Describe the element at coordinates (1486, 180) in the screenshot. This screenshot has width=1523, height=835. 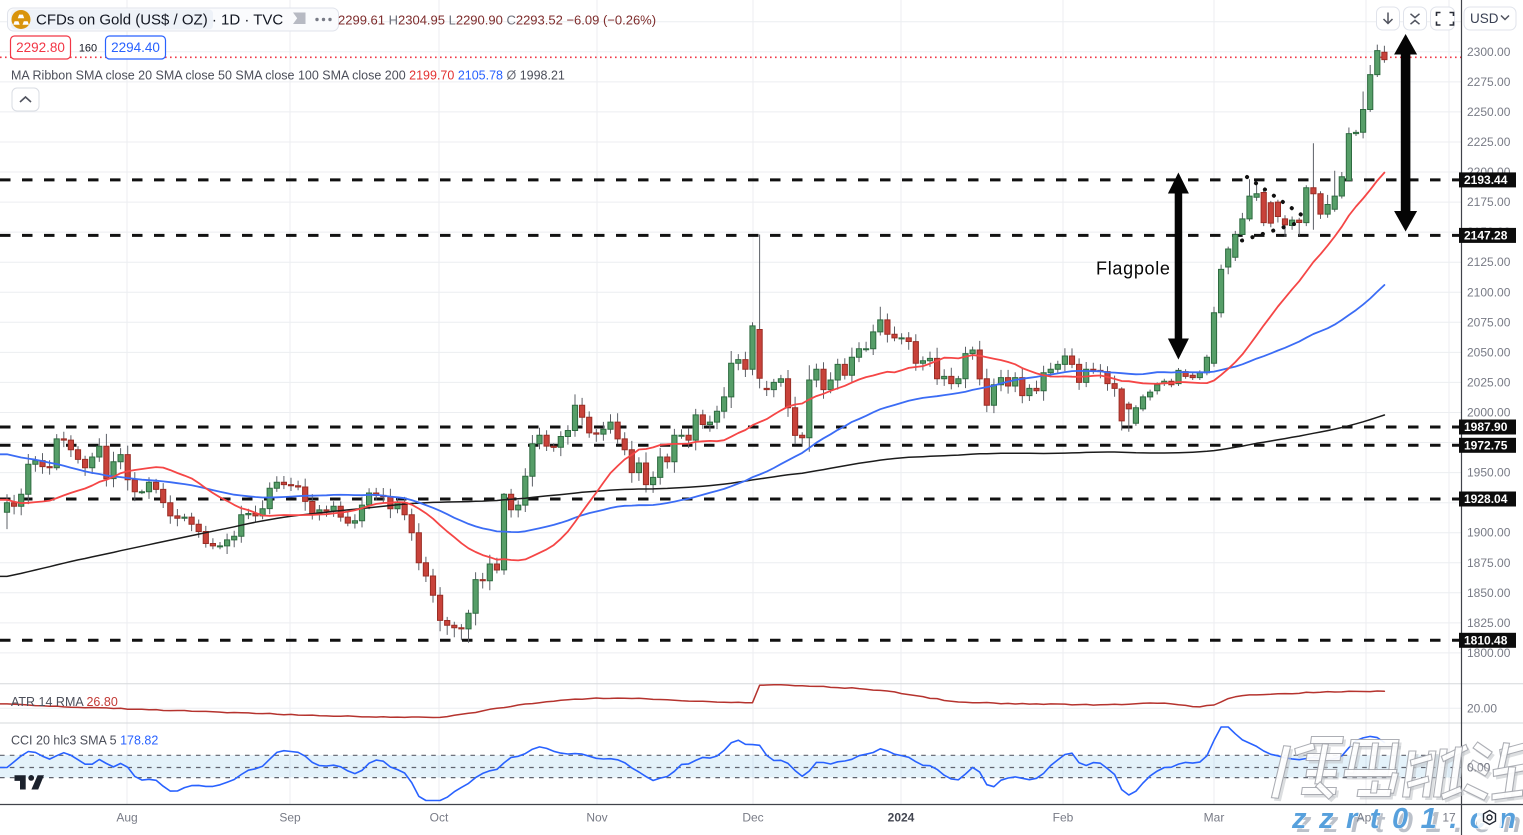
I see `svg-text: 2193.44` at that location.